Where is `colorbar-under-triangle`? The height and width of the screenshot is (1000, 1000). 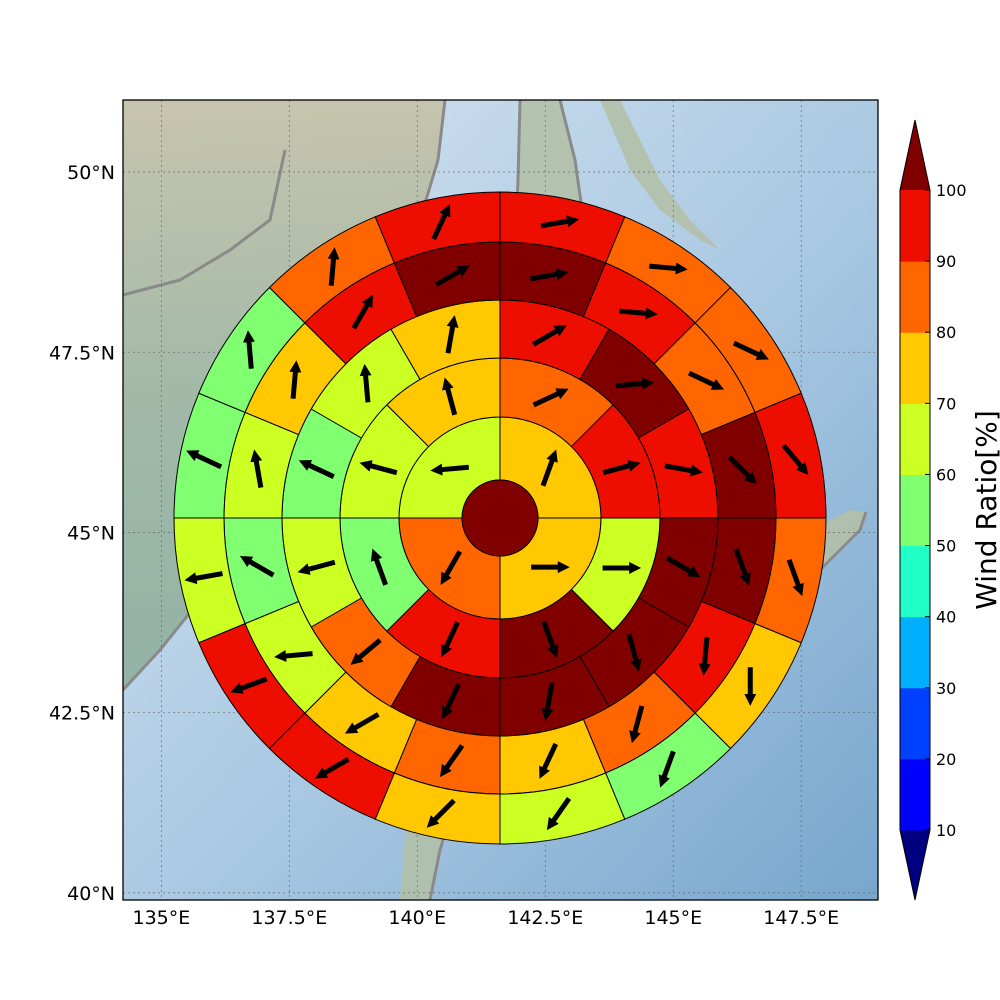
colorbar-under-triangle is located at coordinates (915, 865).